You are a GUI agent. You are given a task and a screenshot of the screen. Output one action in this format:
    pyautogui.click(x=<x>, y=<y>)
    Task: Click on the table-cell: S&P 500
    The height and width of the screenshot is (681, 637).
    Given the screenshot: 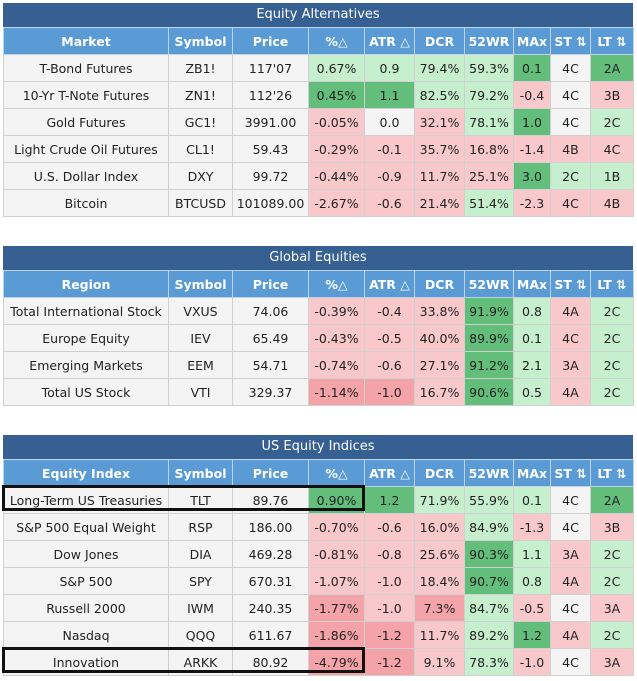 What is the action you would take?
    pyautogui.click(x=86, y=581)
    